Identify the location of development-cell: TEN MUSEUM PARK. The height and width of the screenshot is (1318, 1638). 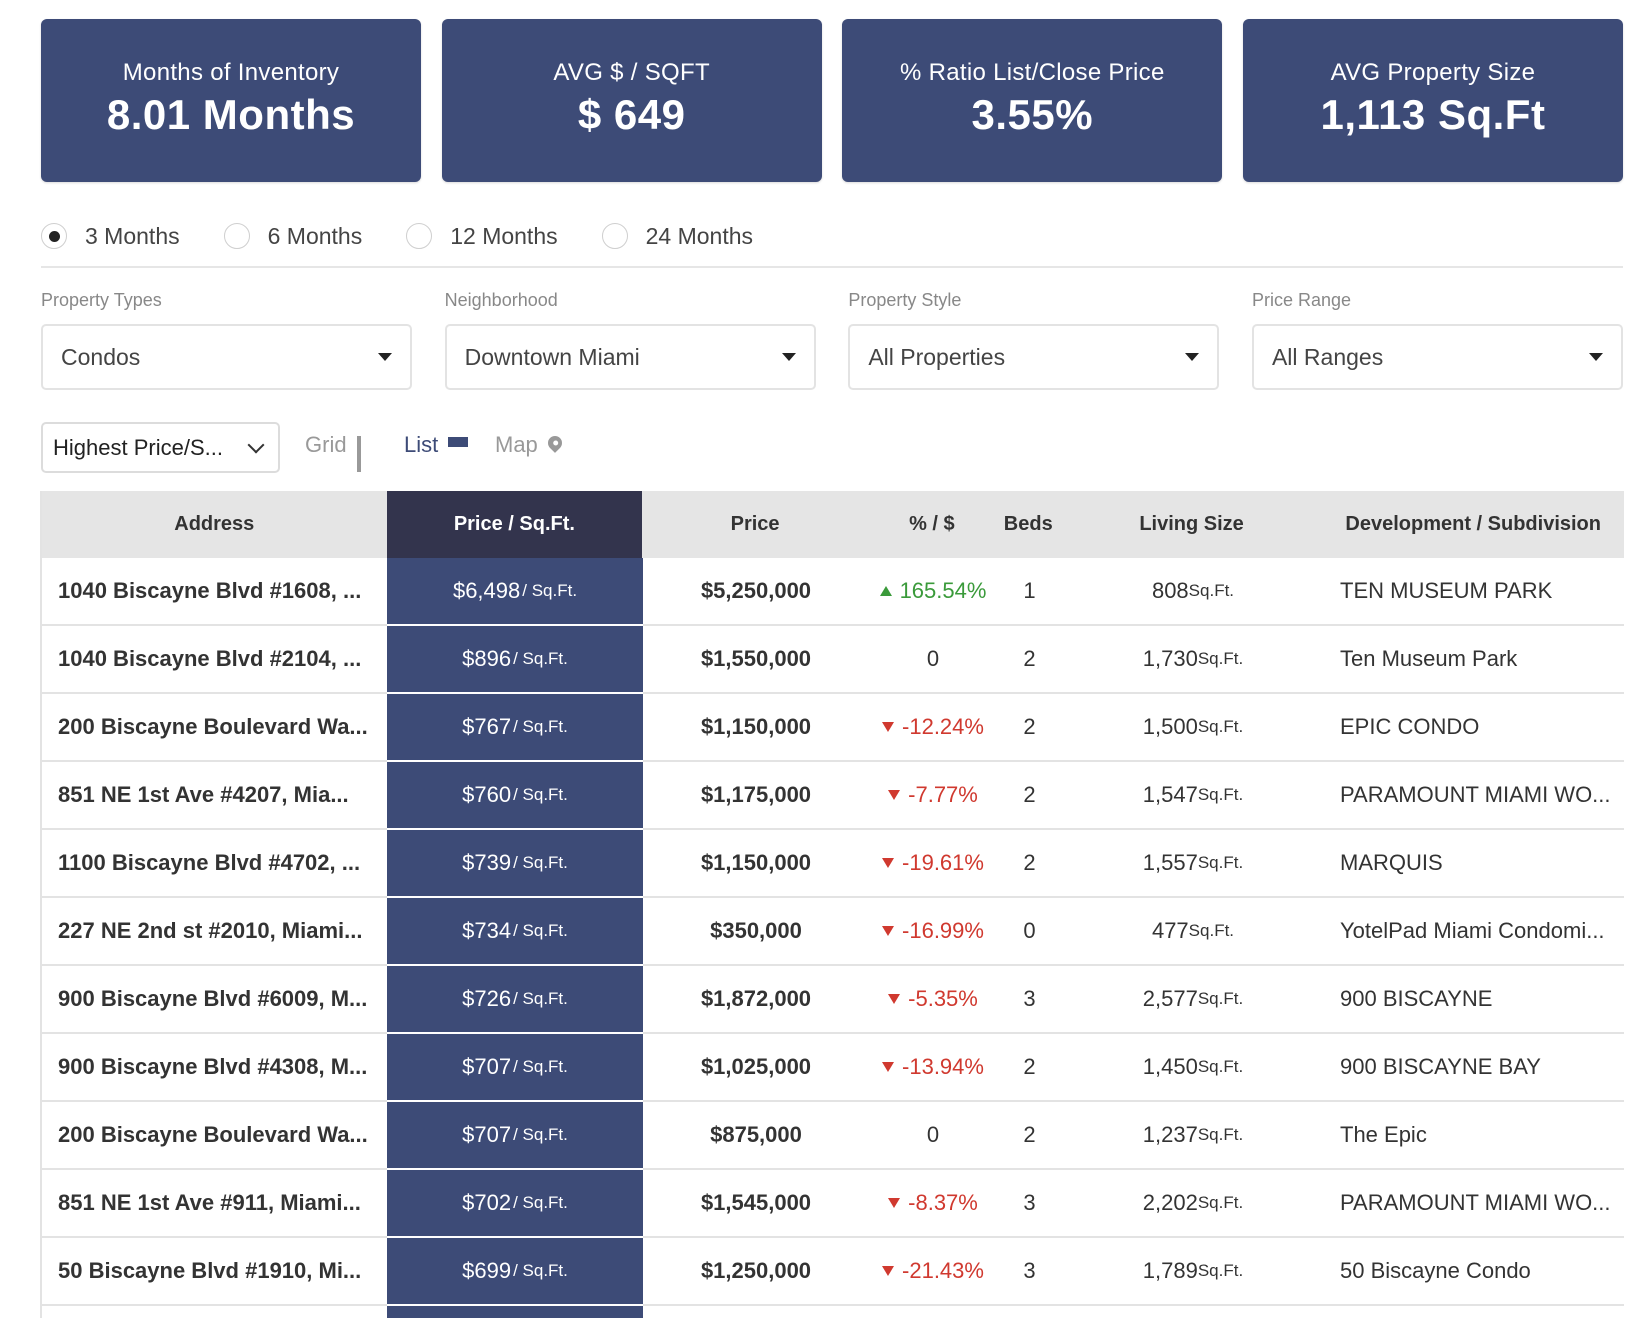
(1446, 590).